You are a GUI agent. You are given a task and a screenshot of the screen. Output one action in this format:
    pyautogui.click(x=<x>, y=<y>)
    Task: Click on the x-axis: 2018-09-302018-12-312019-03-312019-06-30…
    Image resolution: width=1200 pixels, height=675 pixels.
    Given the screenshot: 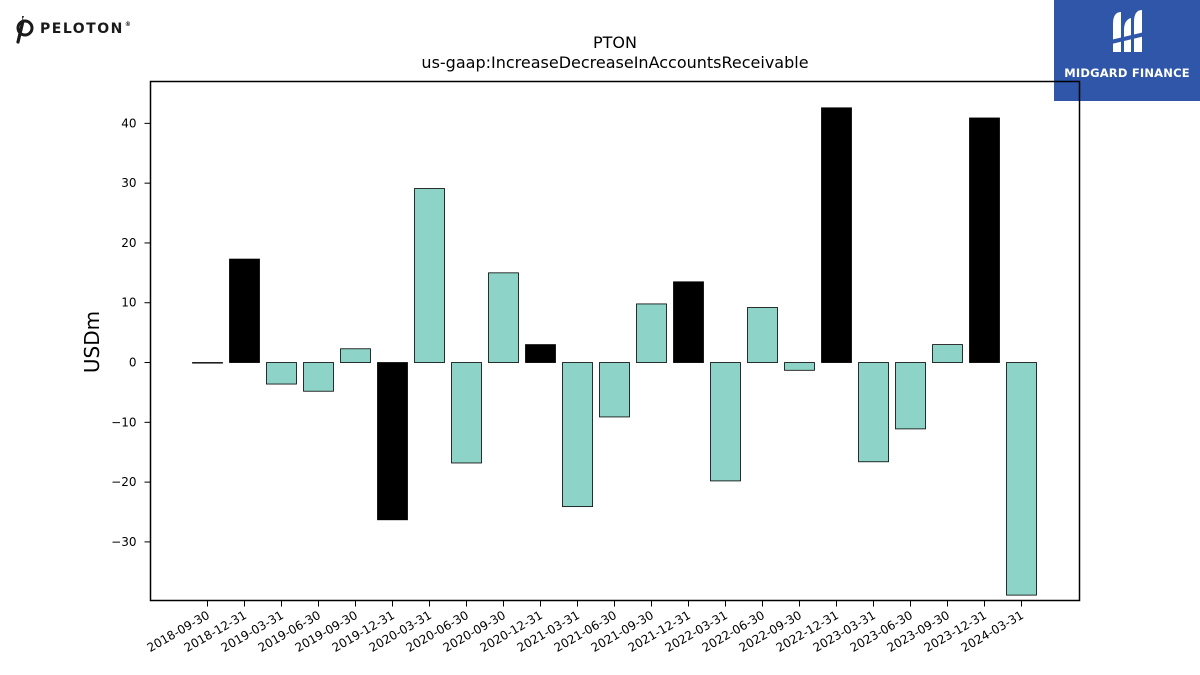 What is the action you would take?
    pyautogui.click(x=585, y=627)
    